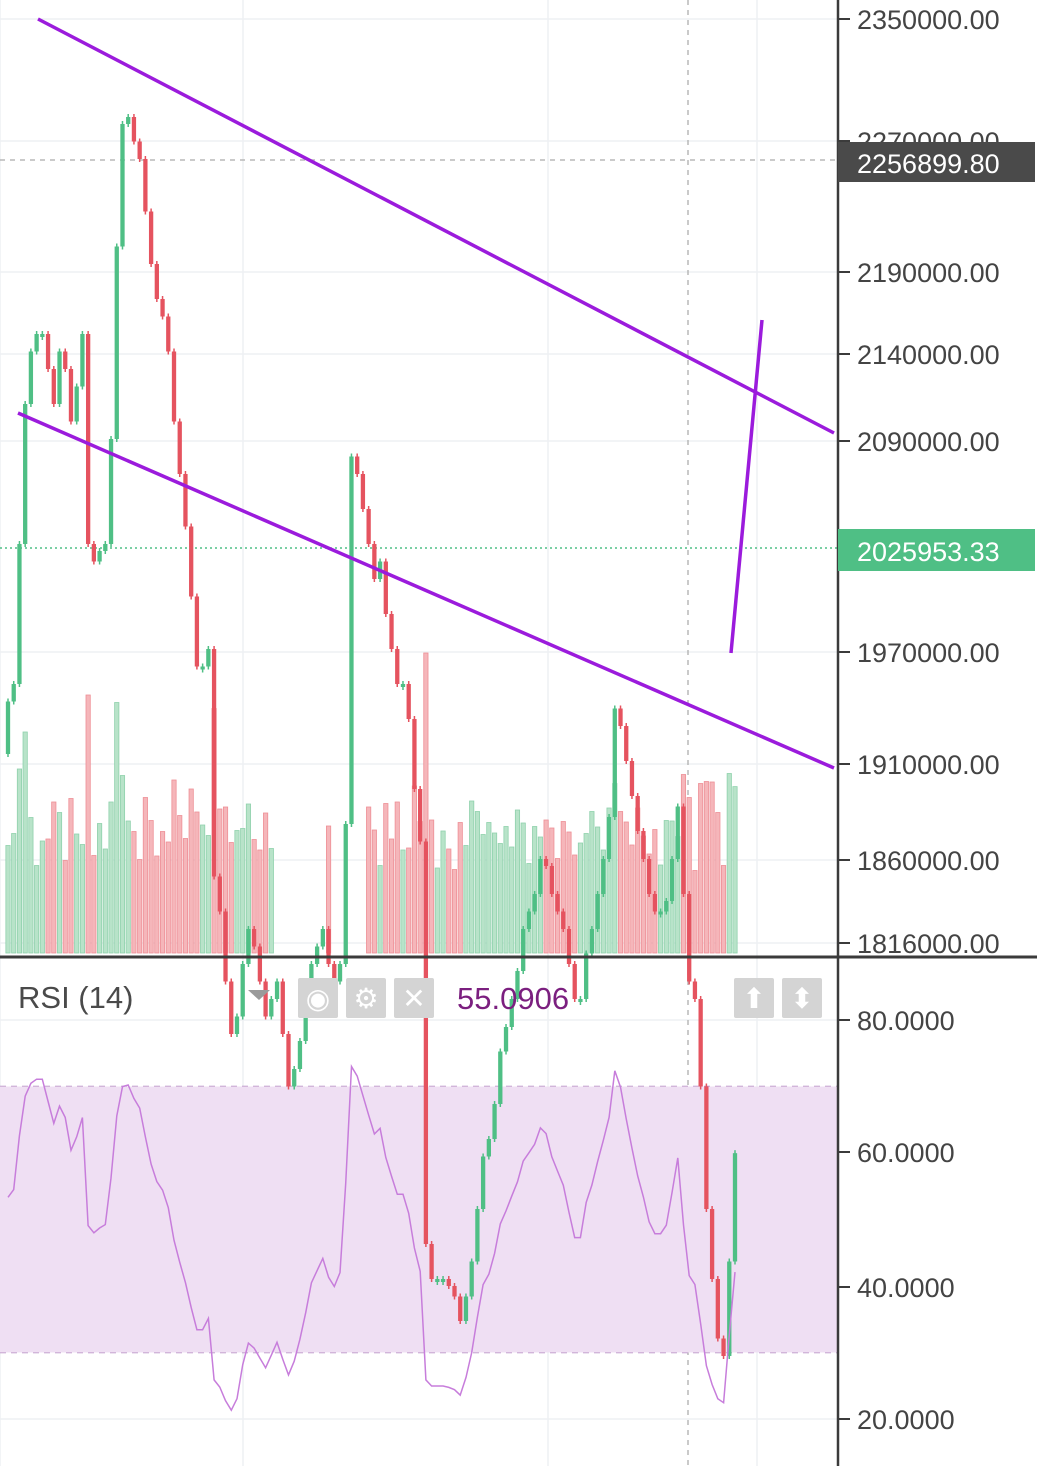 This screenshot has width=1037, height=1466. I want to click on current-price-tag, so click(936, 550).